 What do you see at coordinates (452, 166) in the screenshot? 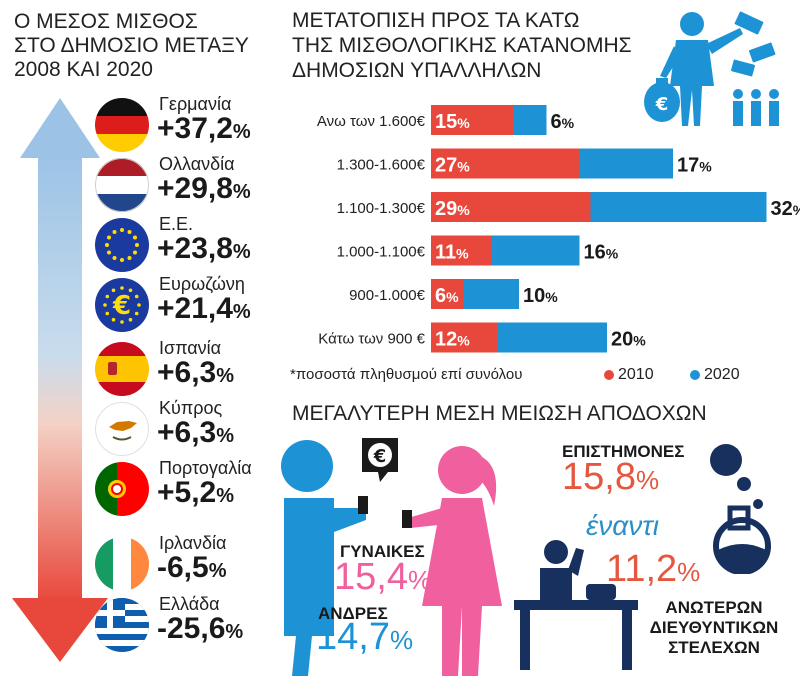
I see `data-label-2010: 27%` at bounding box center [452, 166].